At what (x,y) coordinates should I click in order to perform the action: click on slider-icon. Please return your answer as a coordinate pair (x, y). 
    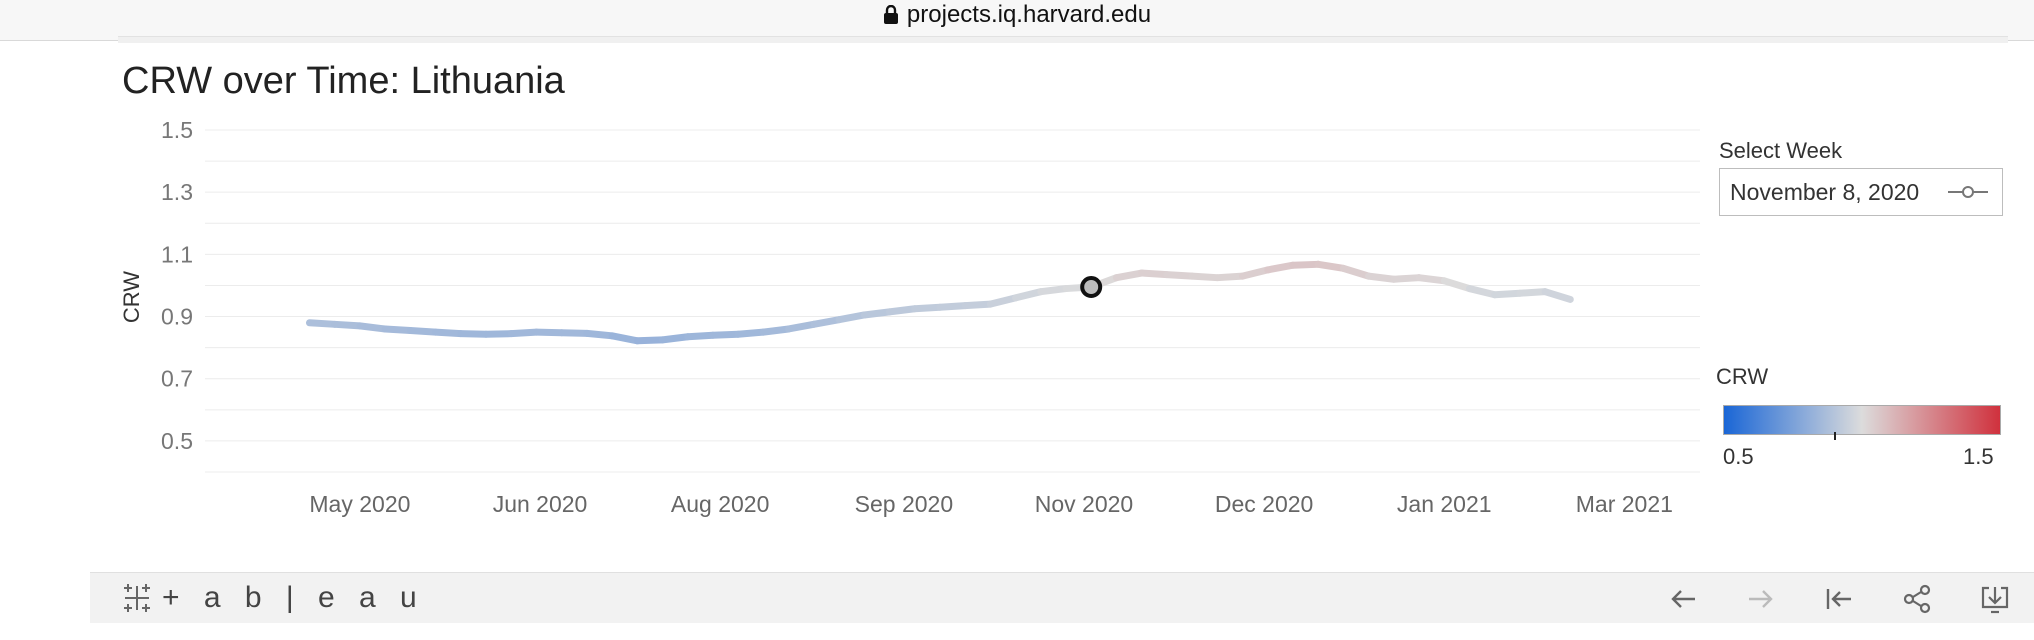
    Looking at the image, I should click on (1968, 192).